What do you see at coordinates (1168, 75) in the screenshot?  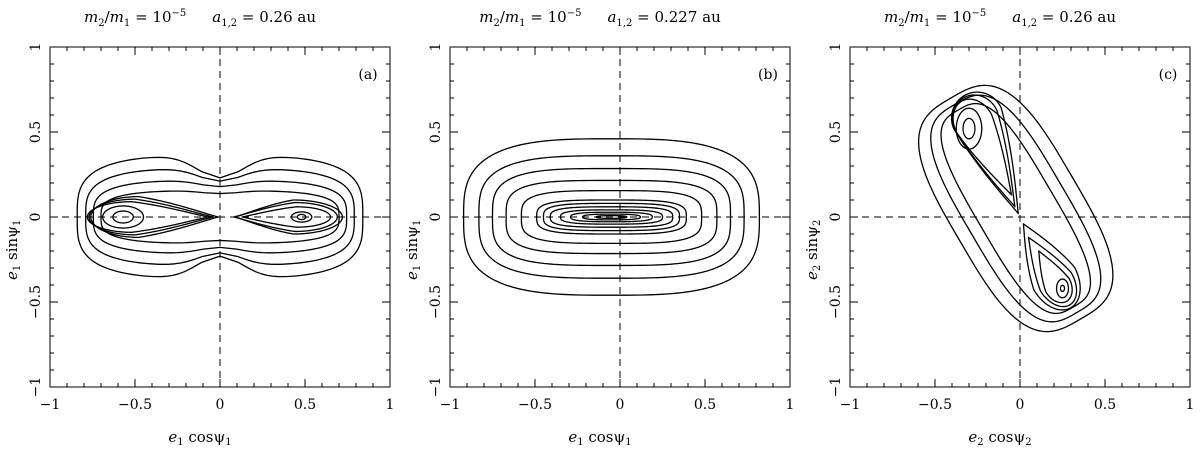 I see `panel-label: (c)` at bounding box center [1168, 75].